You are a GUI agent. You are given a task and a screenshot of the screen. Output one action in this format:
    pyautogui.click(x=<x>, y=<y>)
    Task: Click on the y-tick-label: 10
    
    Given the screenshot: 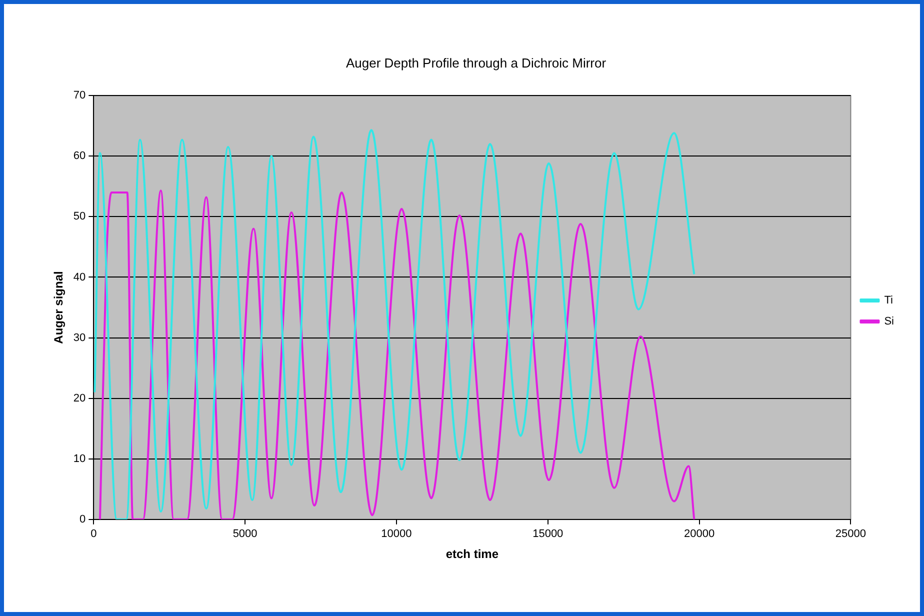 What is the action you would take?
    pyautogui.click(x=79, y=458)
    